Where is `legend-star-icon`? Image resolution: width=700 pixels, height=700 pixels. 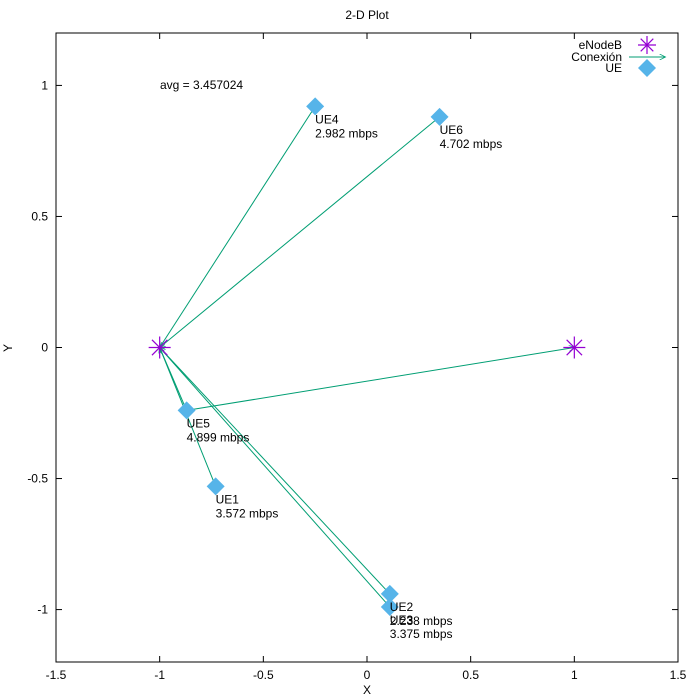
legend-star-icon is located at coordinates (647, 45).